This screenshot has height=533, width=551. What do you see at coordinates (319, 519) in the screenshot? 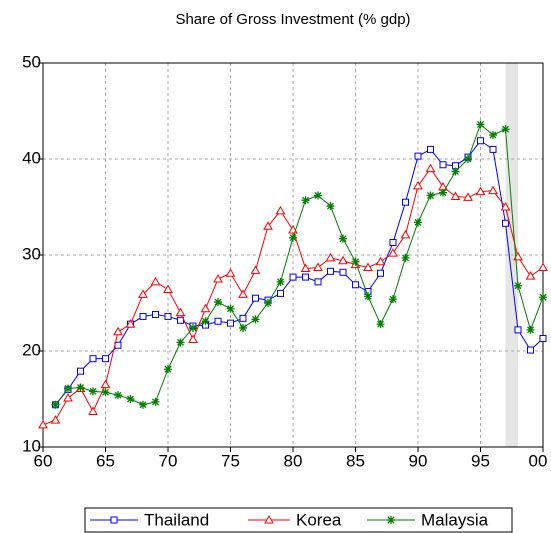
I see `legend-label: Korea` at bounding box center [319, 519].